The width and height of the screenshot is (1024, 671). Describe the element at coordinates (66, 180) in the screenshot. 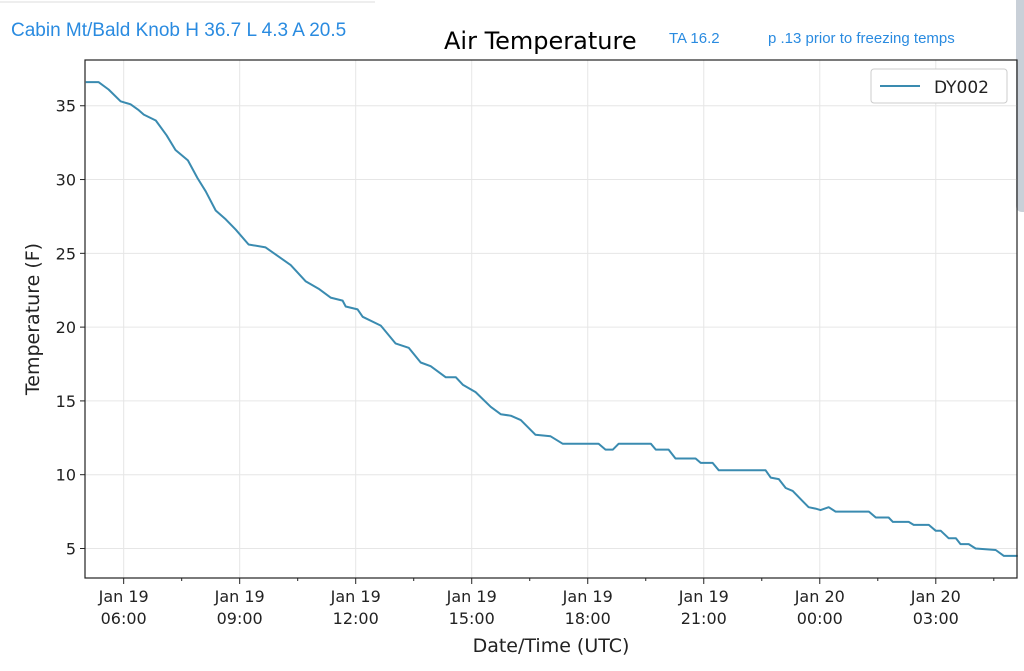

I see `y-tick-label: 30` at that location.